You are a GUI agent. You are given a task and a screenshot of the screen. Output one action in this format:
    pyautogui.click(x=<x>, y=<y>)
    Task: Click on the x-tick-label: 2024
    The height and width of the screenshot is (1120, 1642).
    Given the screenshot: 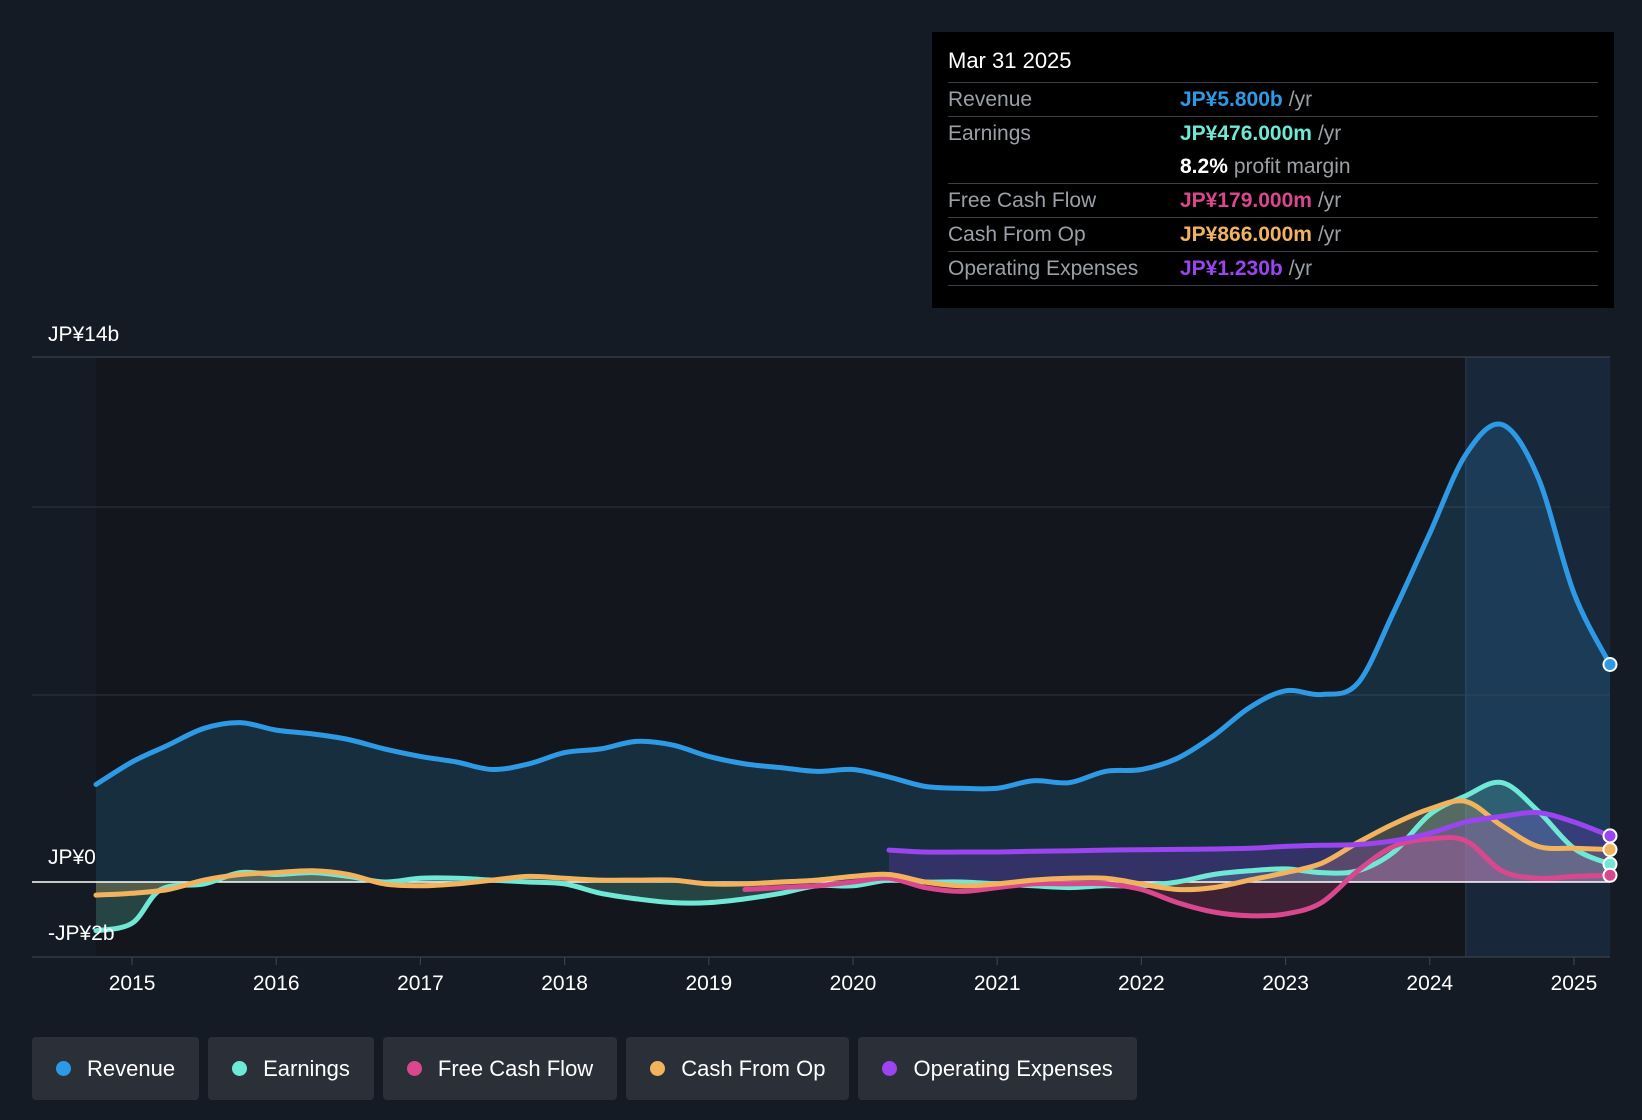 What is the action you would take?
    pyautogui.click(x=1429, y=983)
    